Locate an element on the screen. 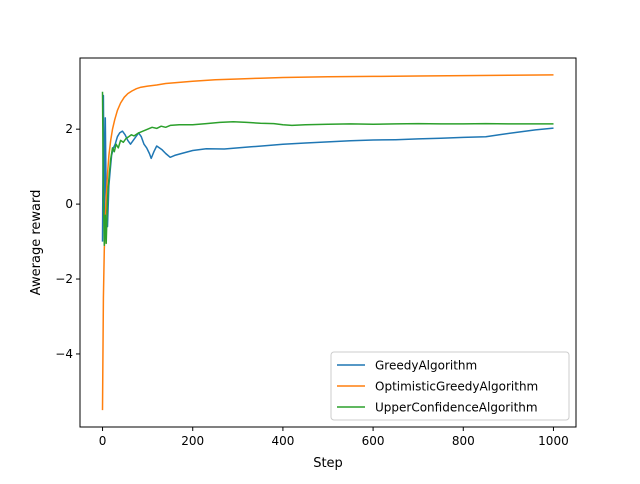 The width and height of the screenshot is (640, 484). x-tick-label: 600 is located at coordinates (373, 441).